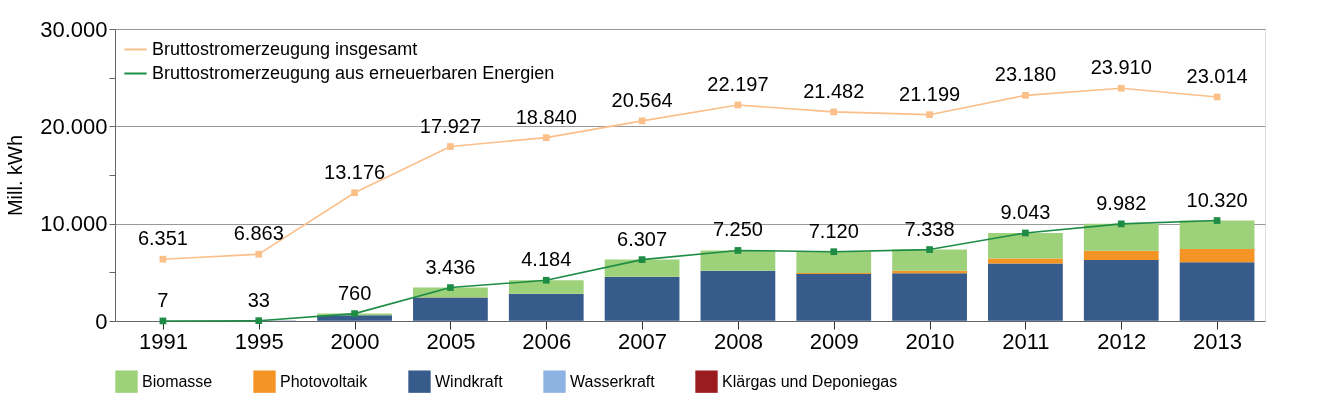 This screenshot has height=410, width=1338. Describe the element at coordinates (353, 72) in the screenshot. I see `legend-label: Bruttostromerzeugung aus erneuerbaren Energien` at that location.